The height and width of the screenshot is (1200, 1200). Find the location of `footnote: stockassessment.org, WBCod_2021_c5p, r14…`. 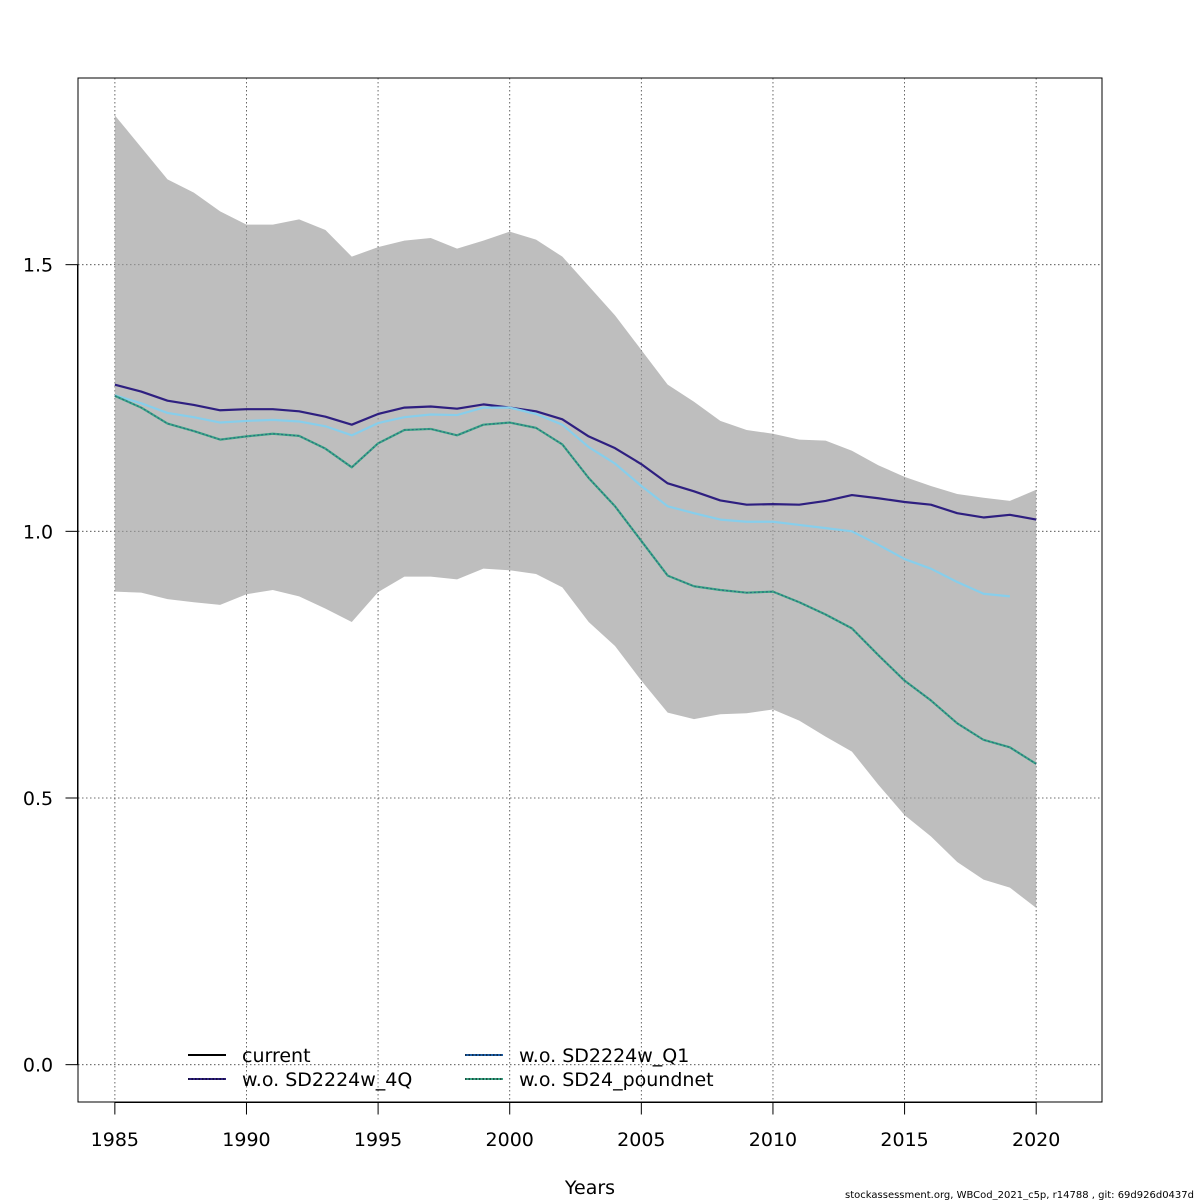

footnote: stockassessment.org, WBCod_2021_c5p, r14… is located at coordinates (1019, 1195).